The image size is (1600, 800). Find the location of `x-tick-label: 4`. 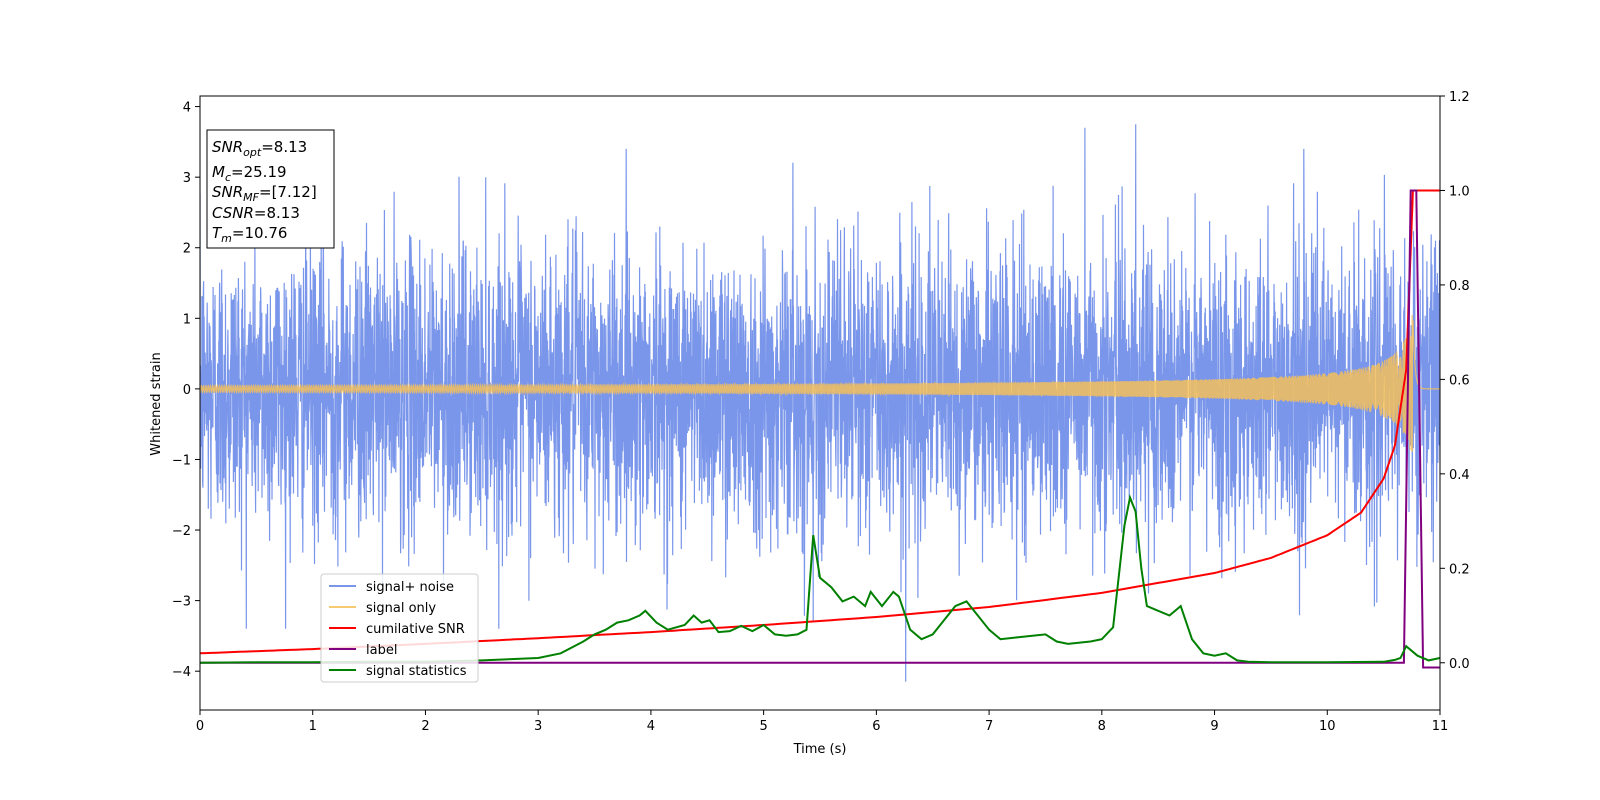

x-tick-label: 4 is located at coordinates (651, 726).